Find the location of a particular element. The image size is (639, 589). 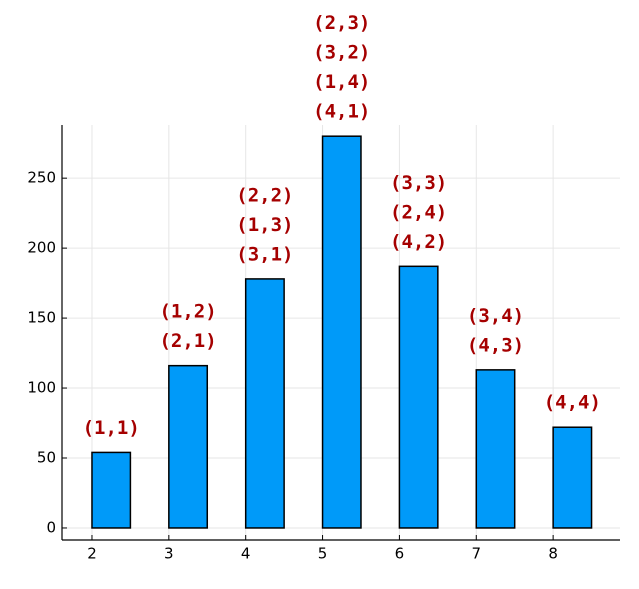

x-tick-label: 4 is located at coordinates (246, 554).